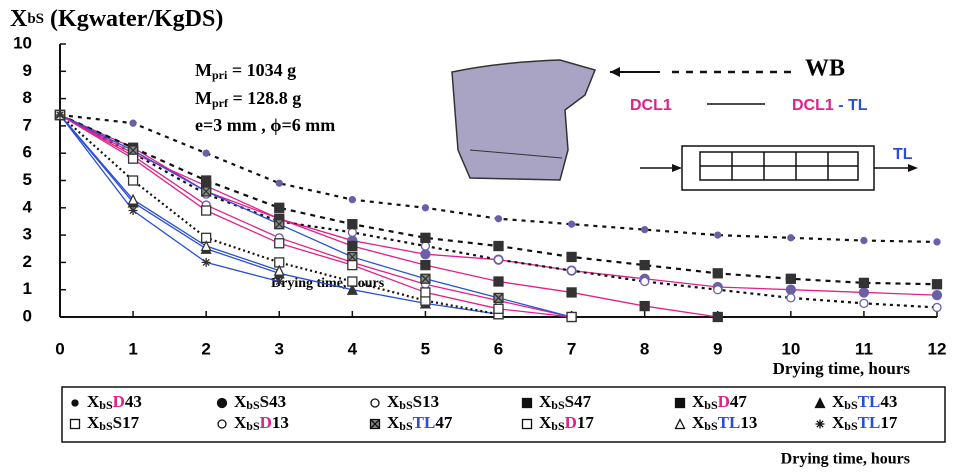 The height and width of the screenshot is (474, 955). Describe the element at coordinates (27, 179) in the screenshot. I see `y-tick-label: 5` at that location.